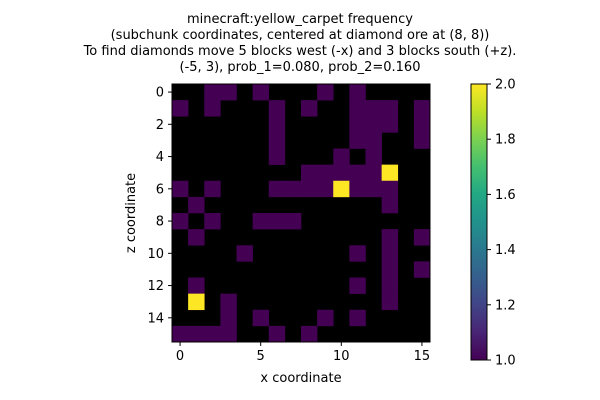 Image resolution: width=600 pixels, height=400 pixels. Describe the element at coordinates (422, 356) in the screenshot. I see `x-tick-label: 15` at that location.